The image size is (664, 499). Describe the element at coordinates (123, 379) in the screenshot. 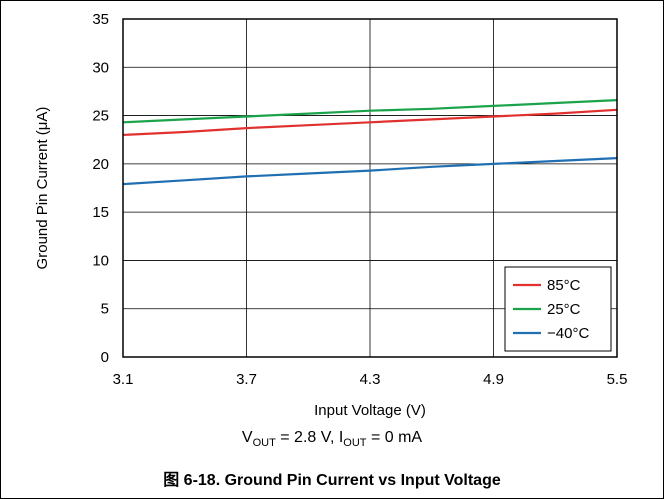

I see `x-tick-label-3.1: 3.1` at that location.